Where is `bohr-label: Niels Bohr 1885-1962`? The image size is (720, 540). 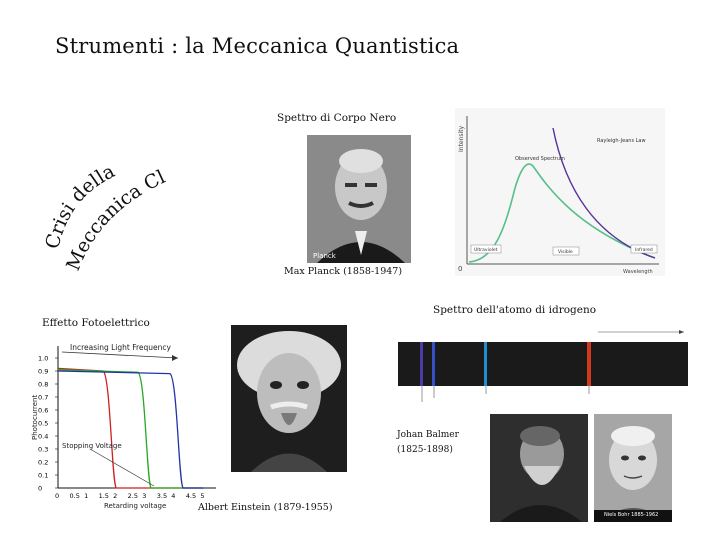 bohr-label: Niels Bohr 1885-1962 is located at coordinates (631, 515).